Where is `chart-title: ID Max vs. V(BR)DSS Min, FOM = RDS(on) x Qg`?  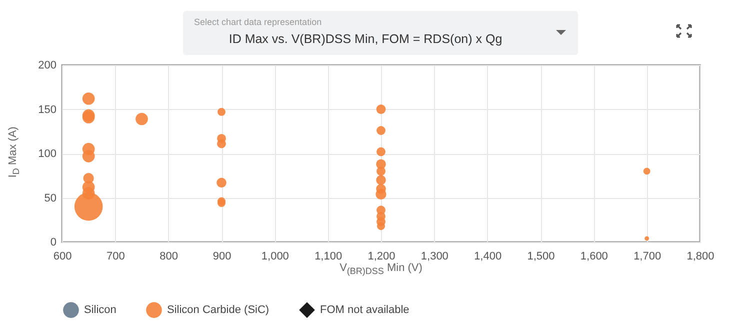
chart-title: ID Max vs. V(BR)DSS Min, FOM = RDS(on) x Qg is located at coordinates (366, 39).